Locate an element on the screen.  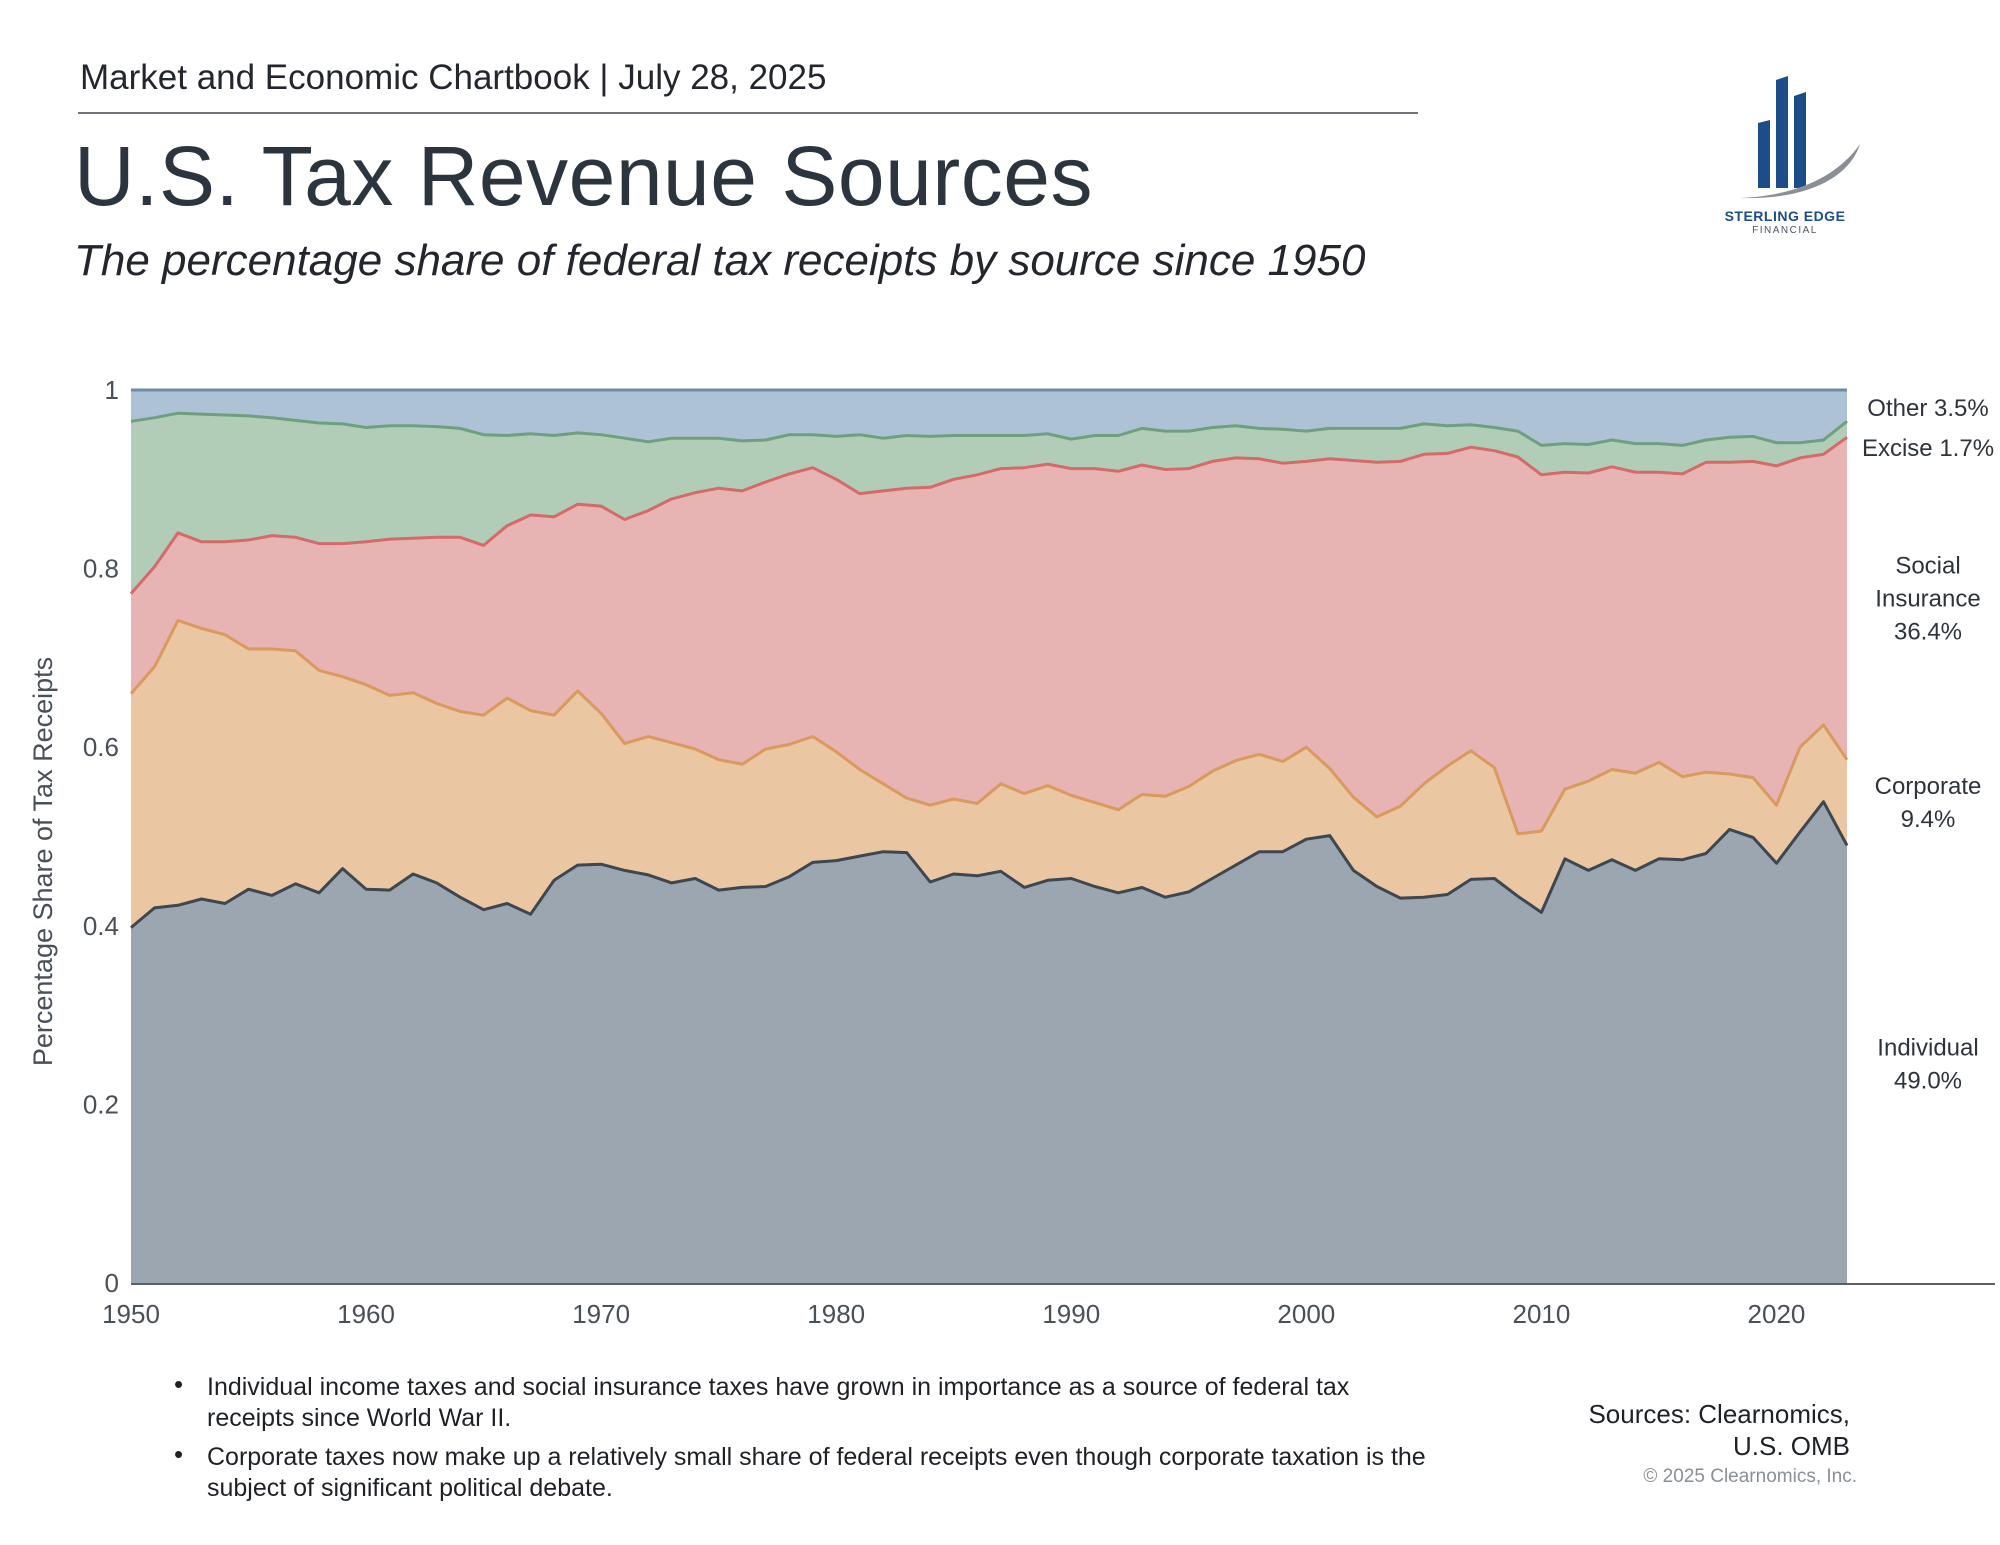
series-label-social-insurance: Social Insurance 36.4% is located at coordinates (1927, 599).